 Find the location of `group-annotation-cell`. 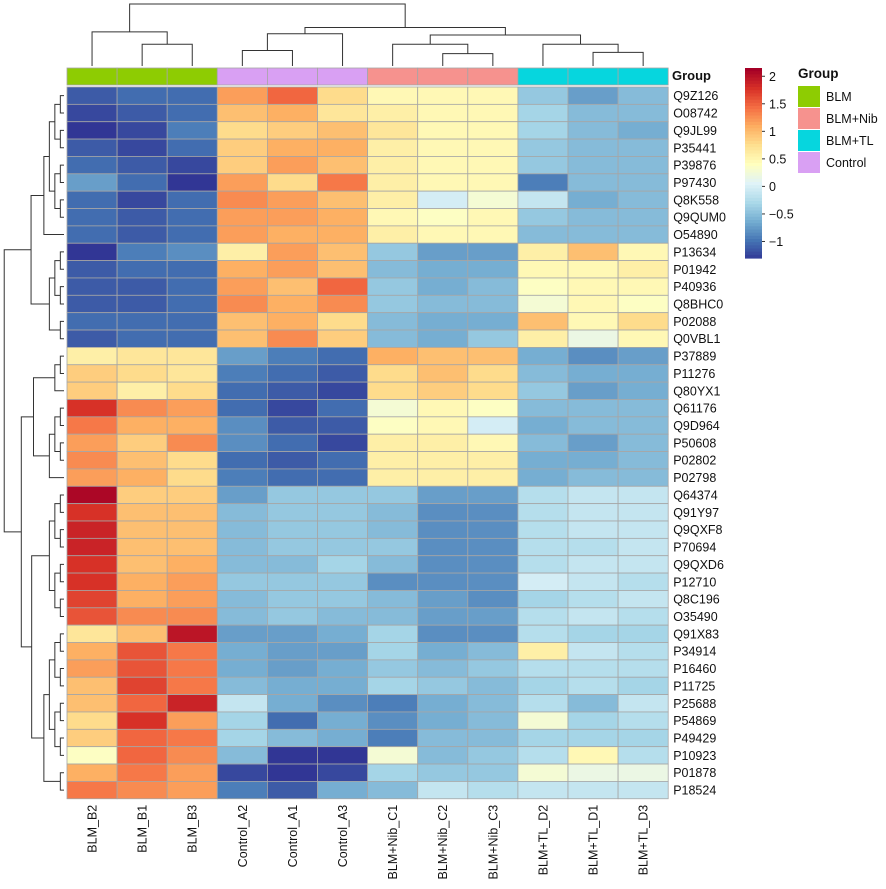

group-annotation-cell is located at coordinates (342, 76).